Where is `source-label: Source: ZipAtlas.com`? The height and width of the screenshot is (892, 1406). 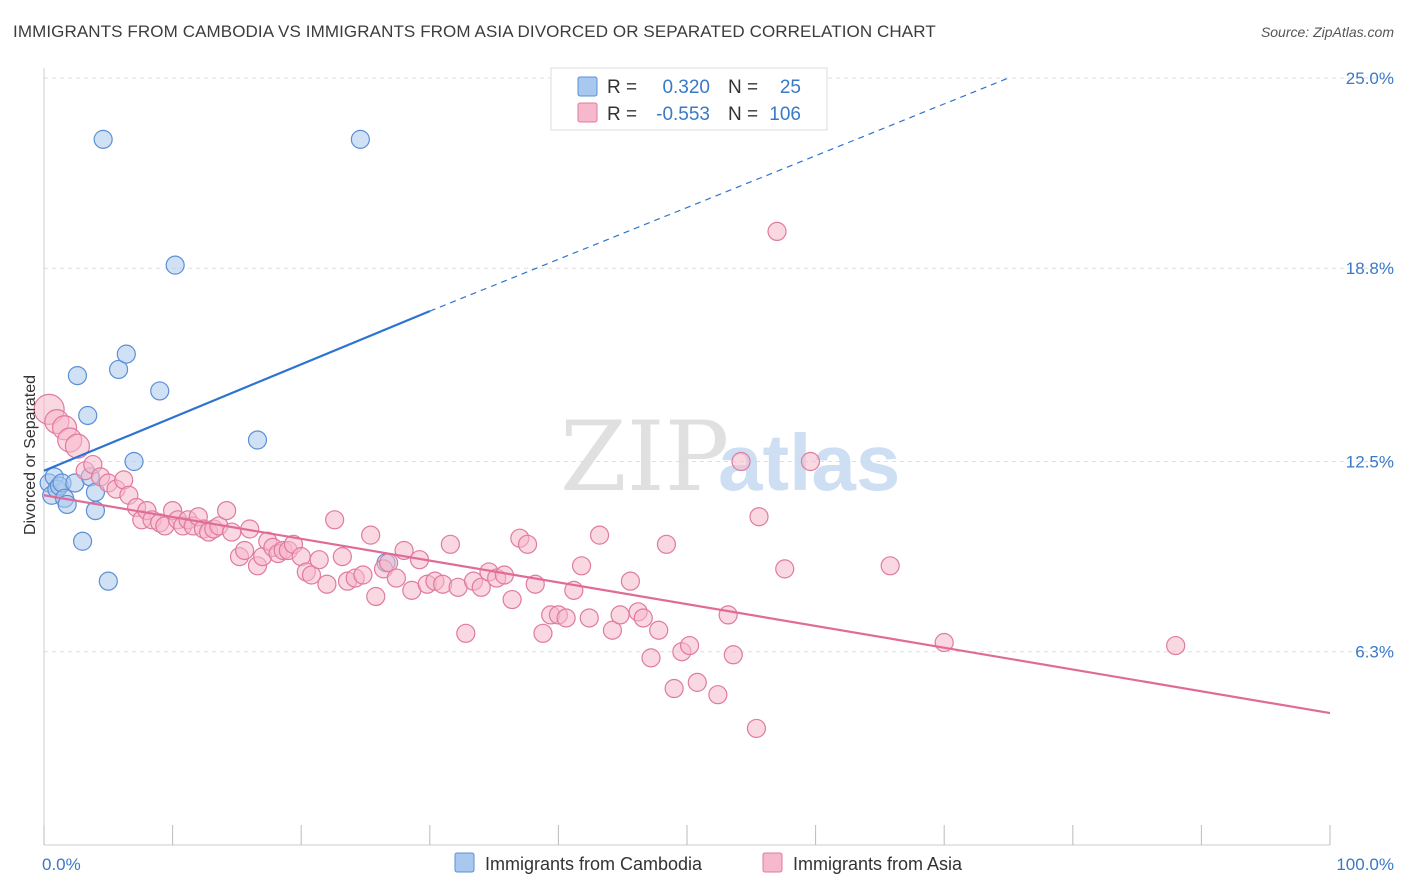 source-label: Source: ZipAtlas.com is located at coordinates (1327, 32).